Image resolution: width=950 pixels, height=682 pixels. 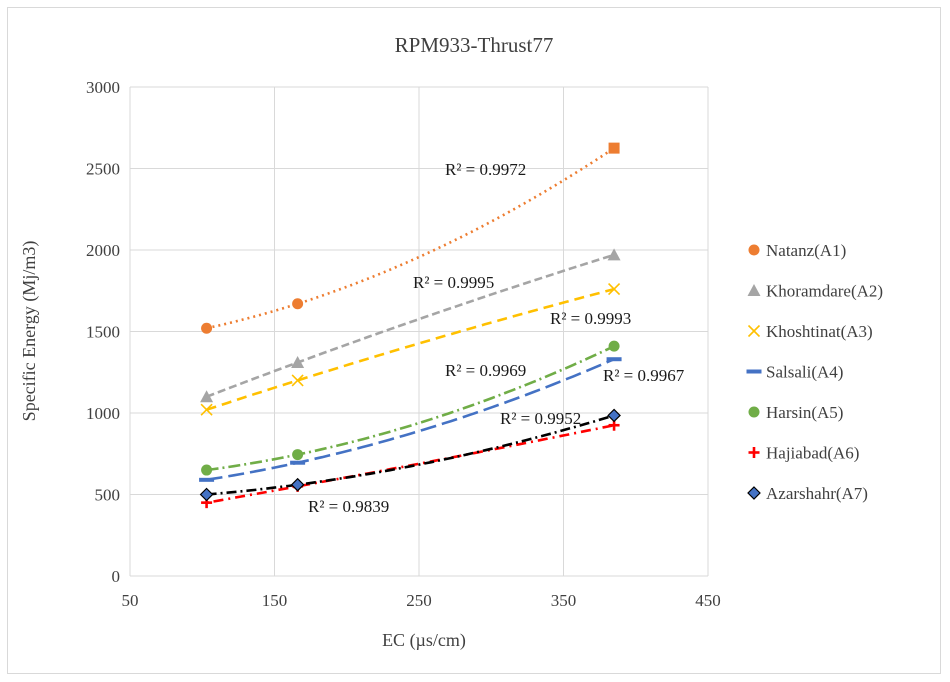 What do you see at coordinates (116, 576) in the screenshot?
I see `y-tick-label: 0` at bounding box center [116, 576].